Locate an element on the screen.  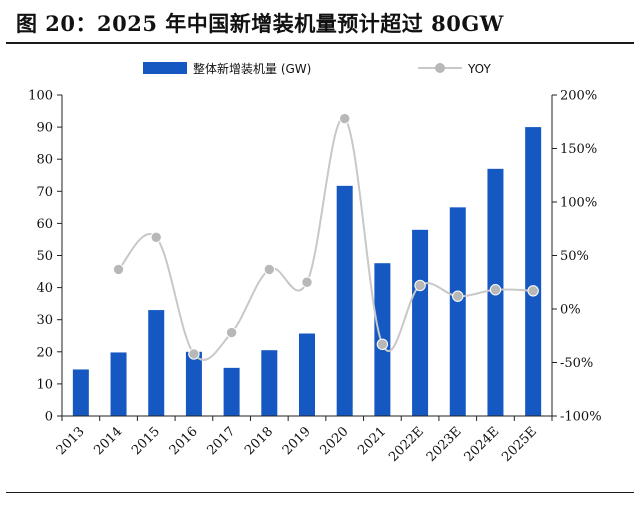
bar-2013 is located at coordinates (80, 392).